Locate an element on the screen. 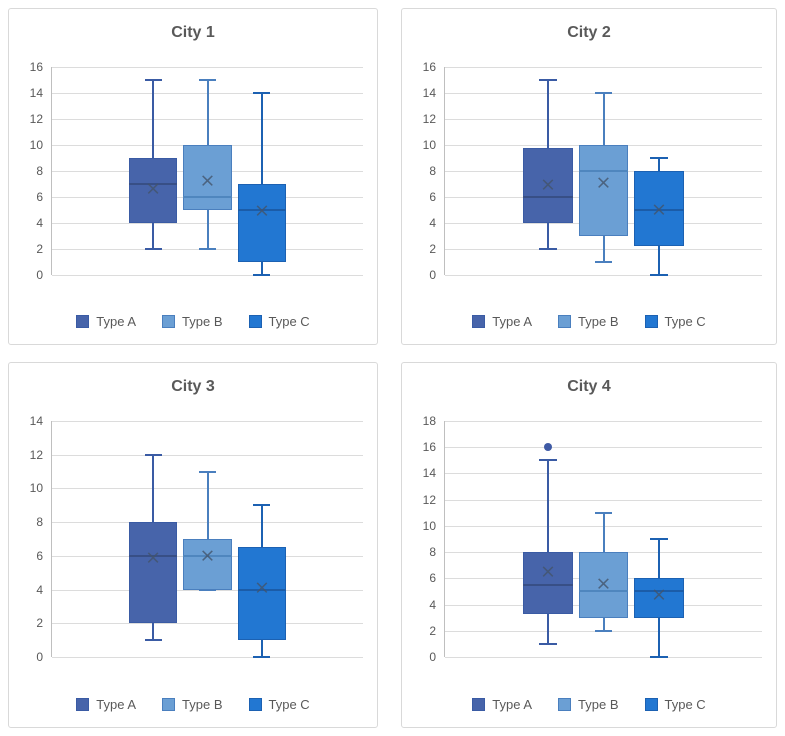 This screenshot has width=785, height=736. legend-item-type-b: Type B is located at coordinates (588, 704).